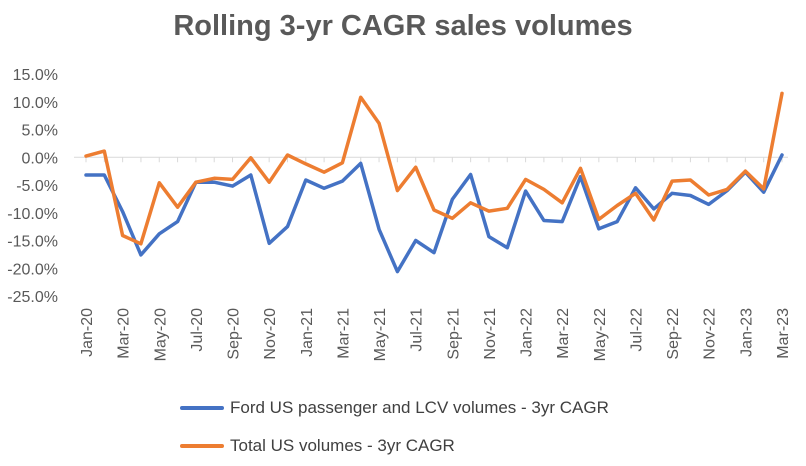 The image size is (806, 466). Describe the element at coordinates (32, 242) in the screenshot. I see `y-tick-label: -15.0%` at that location.